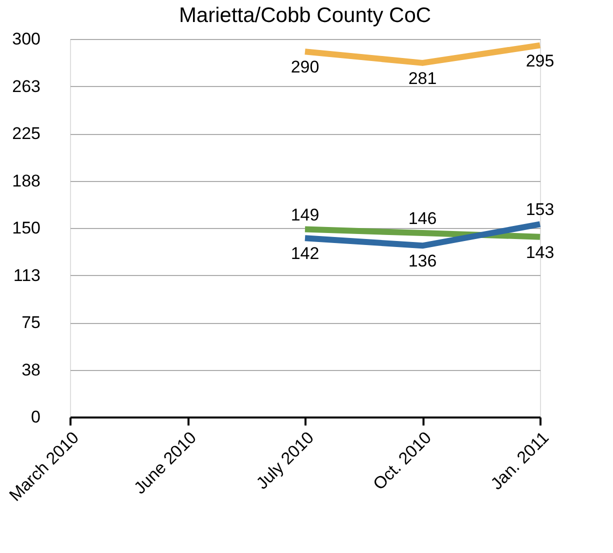 This screenshot has width=613, height=553. I want to click on data-label: 143, so click(540, 252).